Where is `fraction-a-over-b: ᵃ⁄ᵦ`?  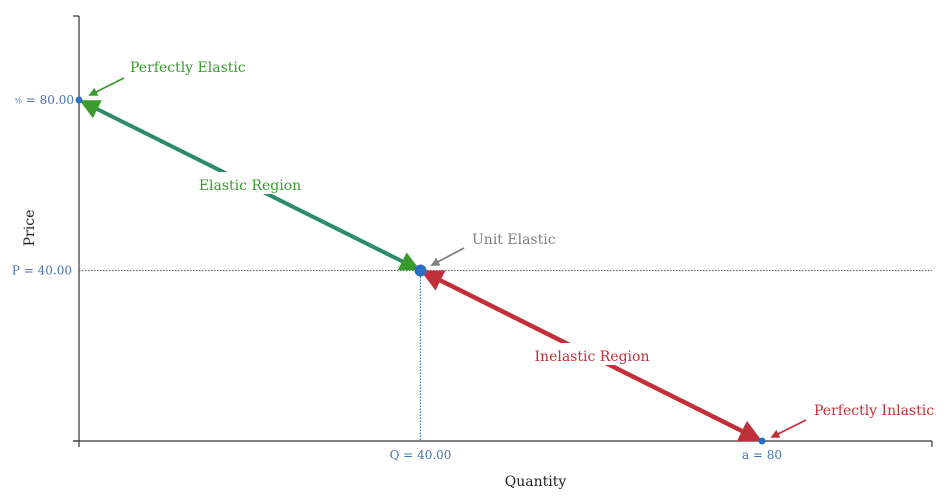 fraction-a-over-b: ᵃ⁄ᵦ is located at coordinates (18, 100).